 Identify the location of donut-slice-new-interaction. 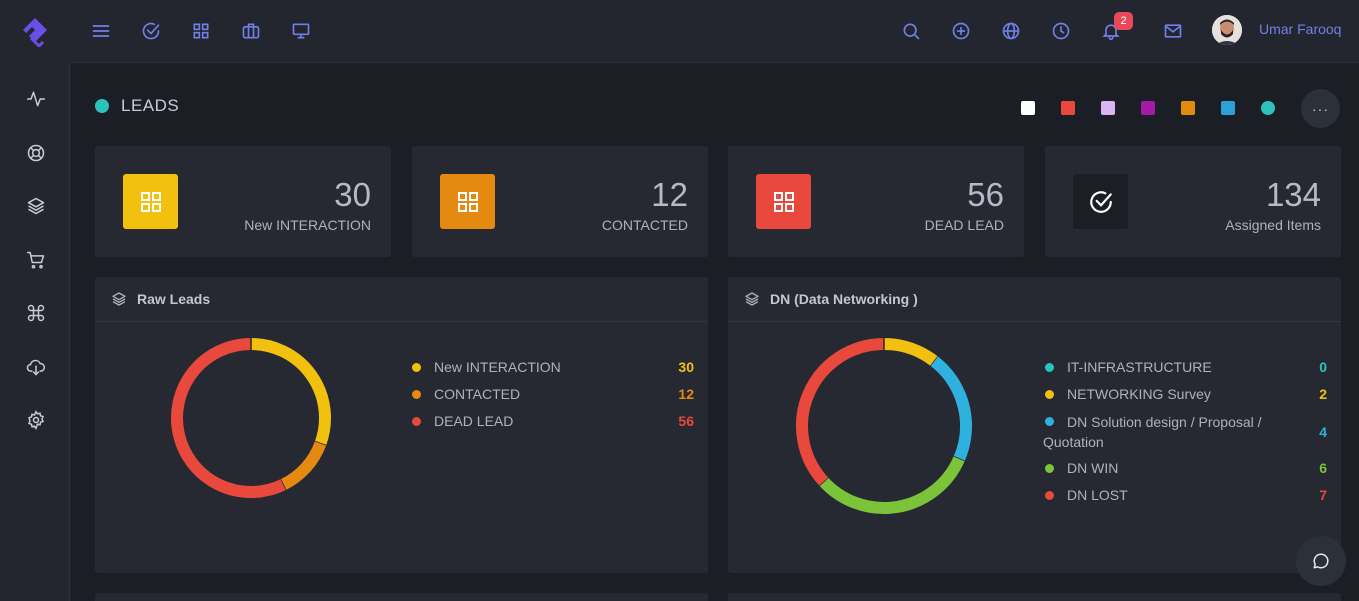
(290, 392).